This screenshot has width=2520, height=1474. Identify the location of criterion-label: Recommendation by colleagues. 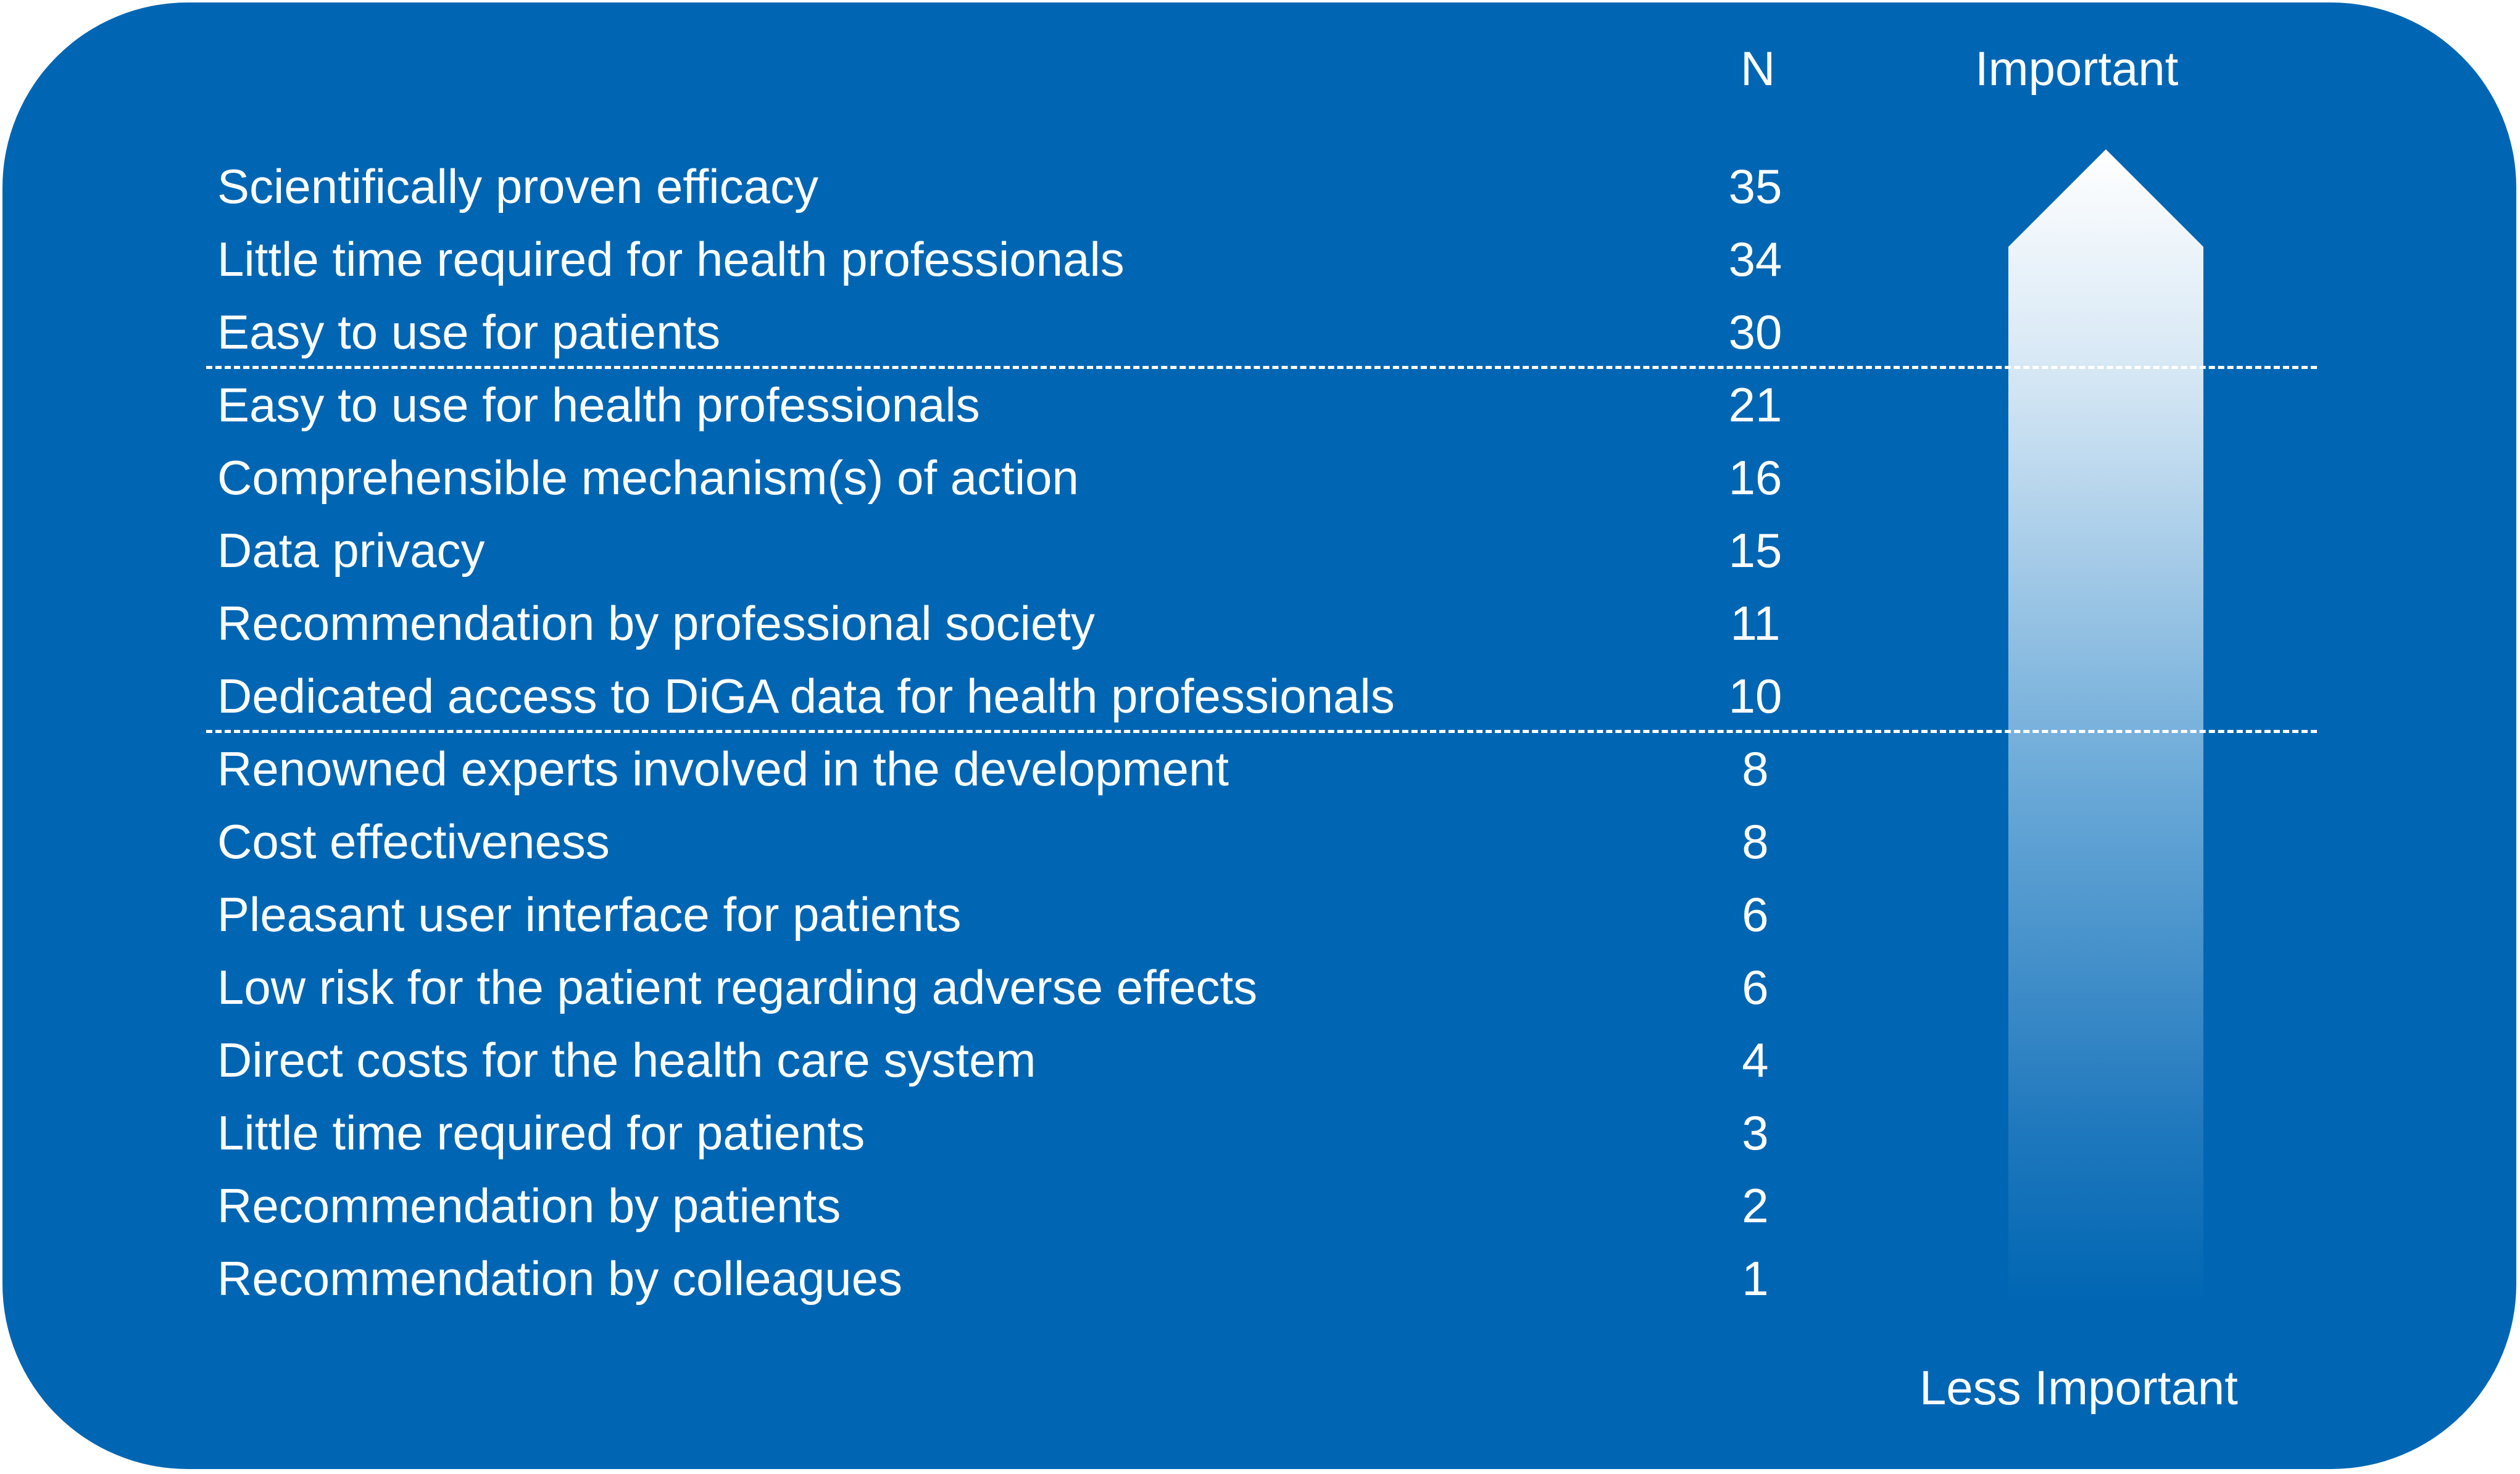
(559, 1278).